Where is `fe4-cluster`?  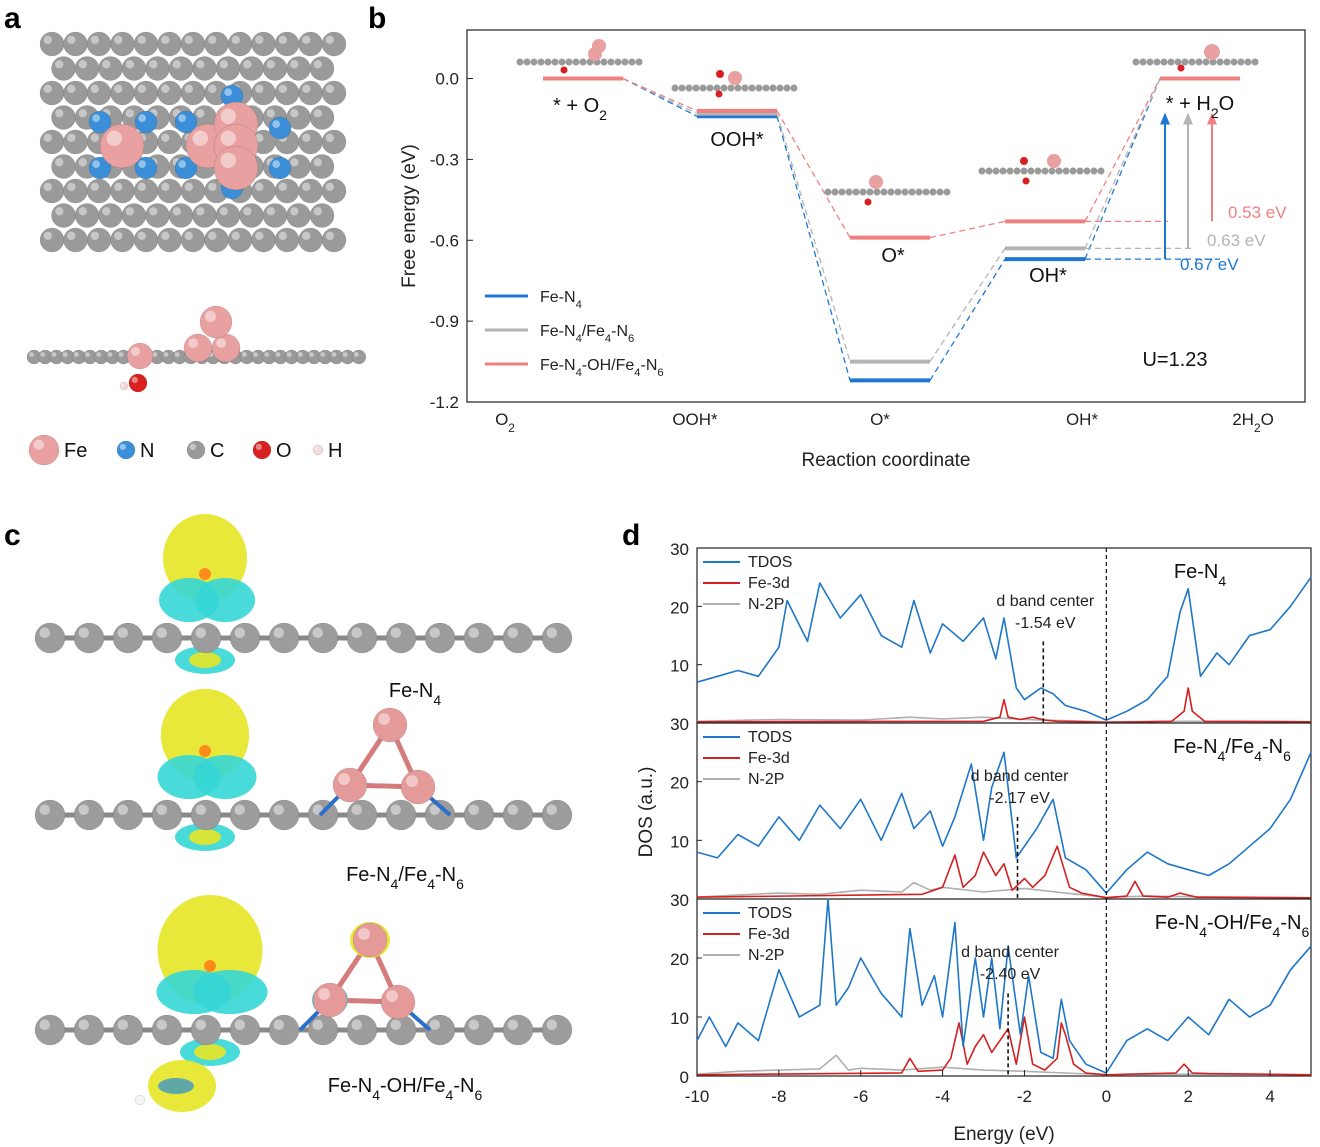 fe4-cluster is located at coordinates (385, 762).